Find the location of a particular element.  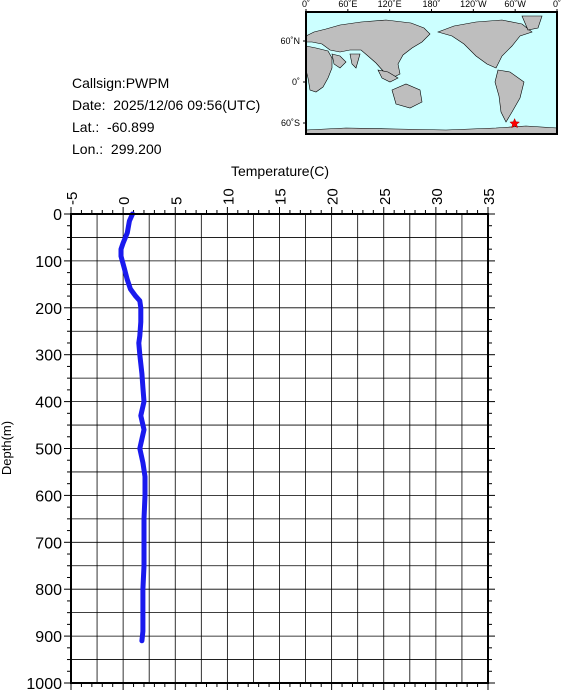

map-lon-label: 60˚E is located at coordinates (347, 4).